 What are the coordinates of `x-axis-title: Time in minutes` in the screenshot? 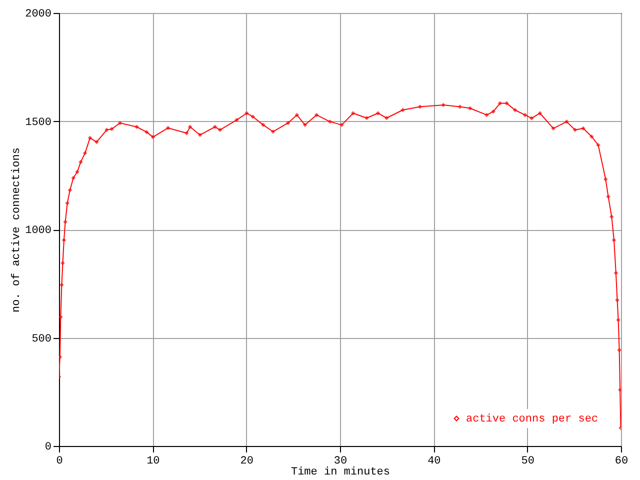 It's located at (340, 472).